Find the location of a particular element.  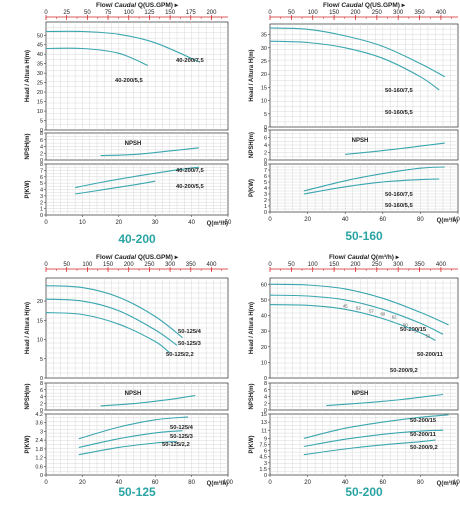

model-title: 40-200 is located at coordinates (137, 239).